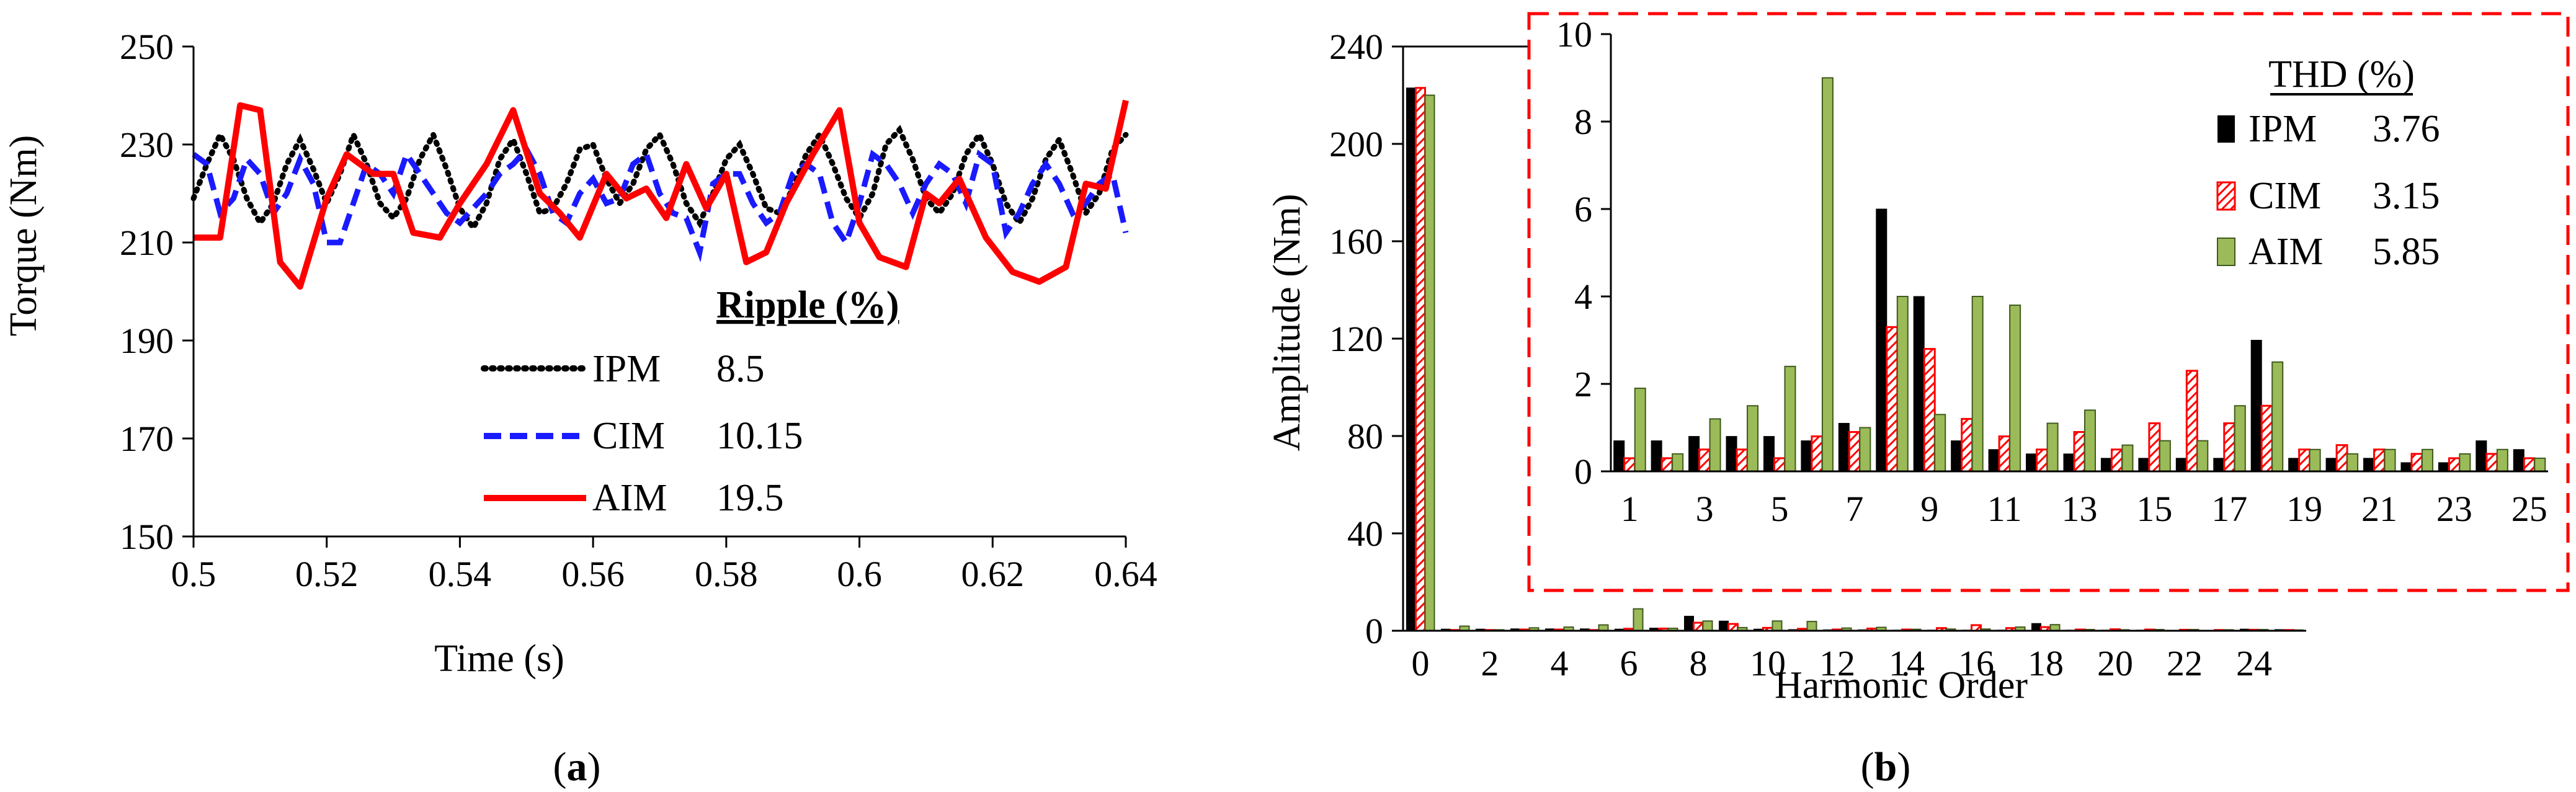  I want to click on inset-x-tick-label: 7, so click(1854, 509).